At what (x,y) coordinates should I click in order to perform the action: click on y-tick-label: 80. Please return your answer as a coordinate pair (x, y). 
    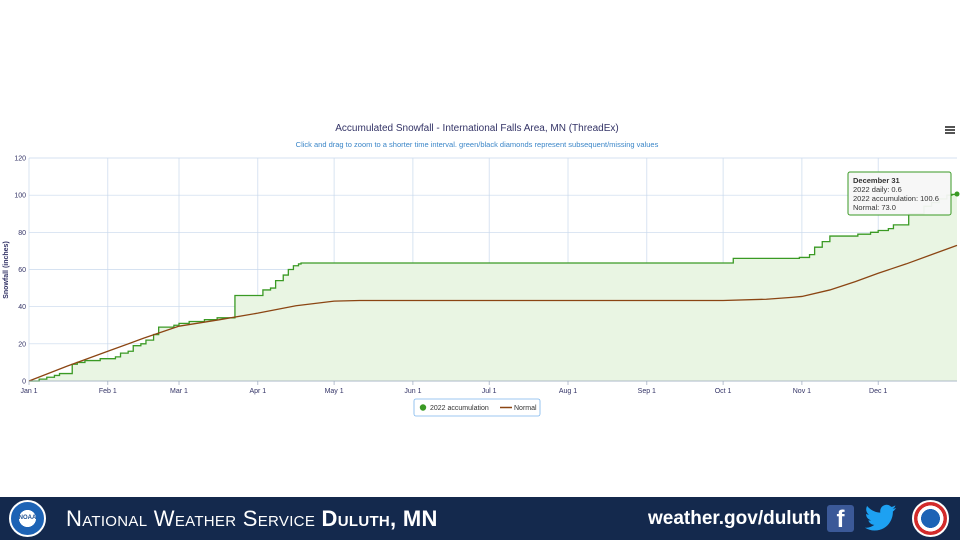
    Looking at the image, I should click on (22, 233).